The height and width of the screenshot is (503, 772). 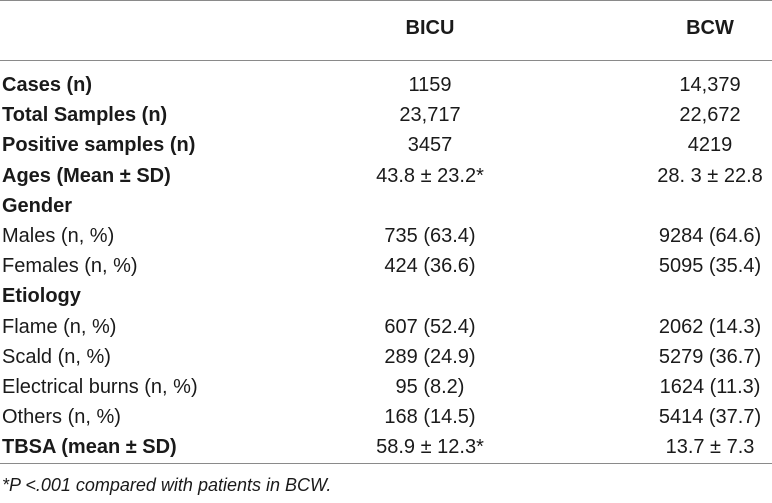 What do you see at coordinates (386, 85) in the screenshot?
I see `table-row: Cases (n) 1159 14,379` at bounding box center [386, 85].